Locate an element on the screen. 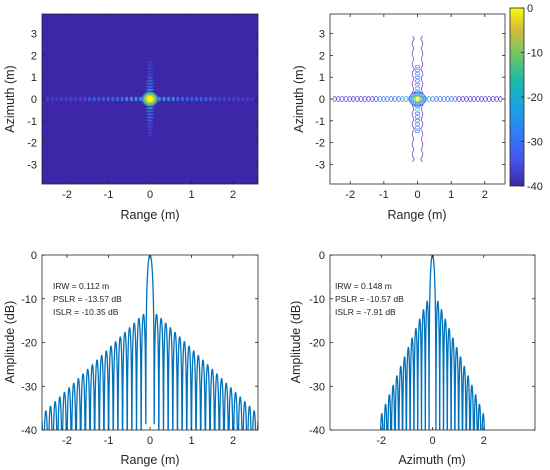 This screenshot has width=550, height=470. azimuth-profile-line is located at coordinates (432, 342).